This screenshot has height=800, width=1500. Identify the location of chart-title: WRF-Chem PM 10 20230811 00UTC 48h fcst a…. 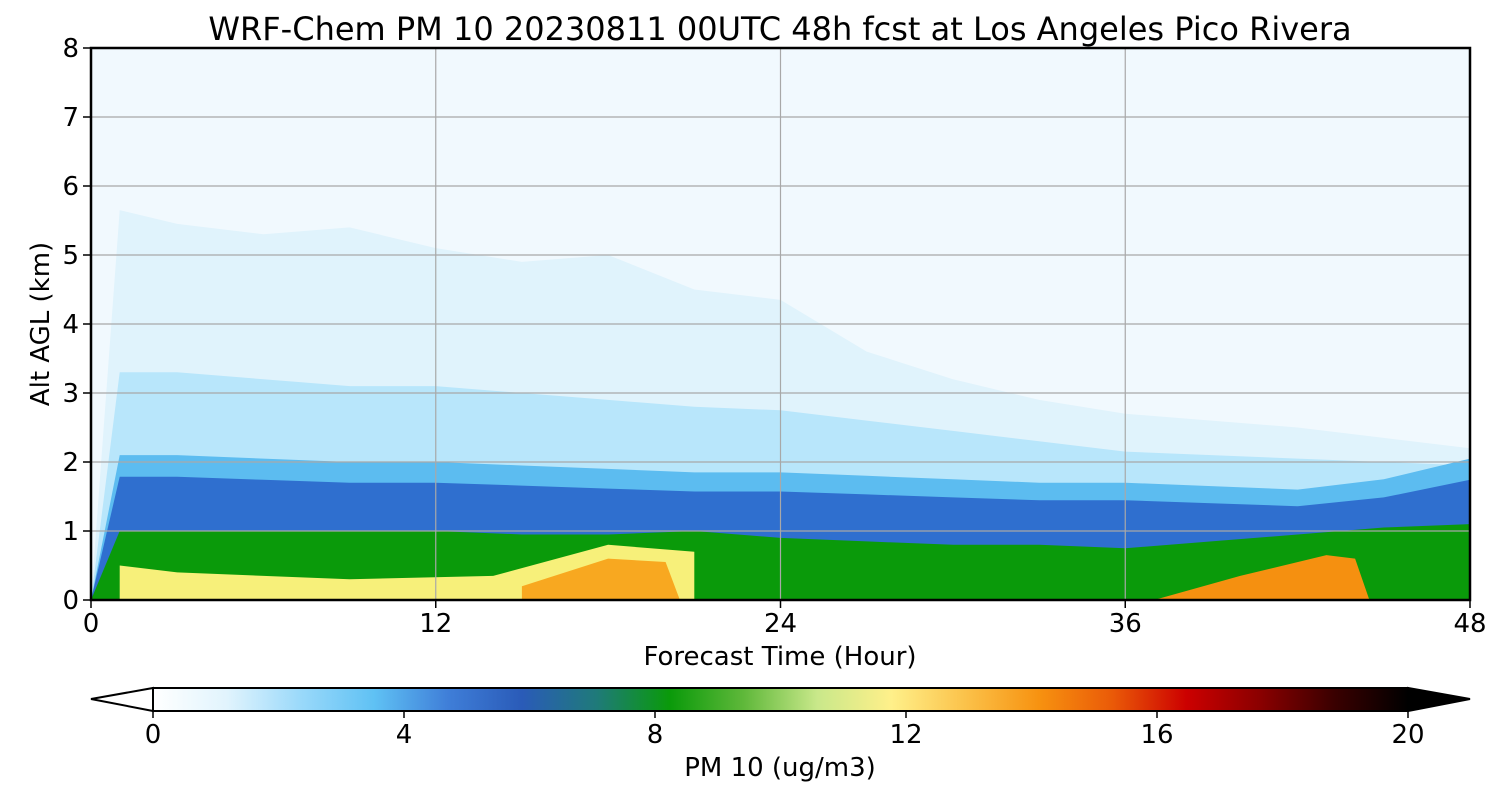
(779, 29).